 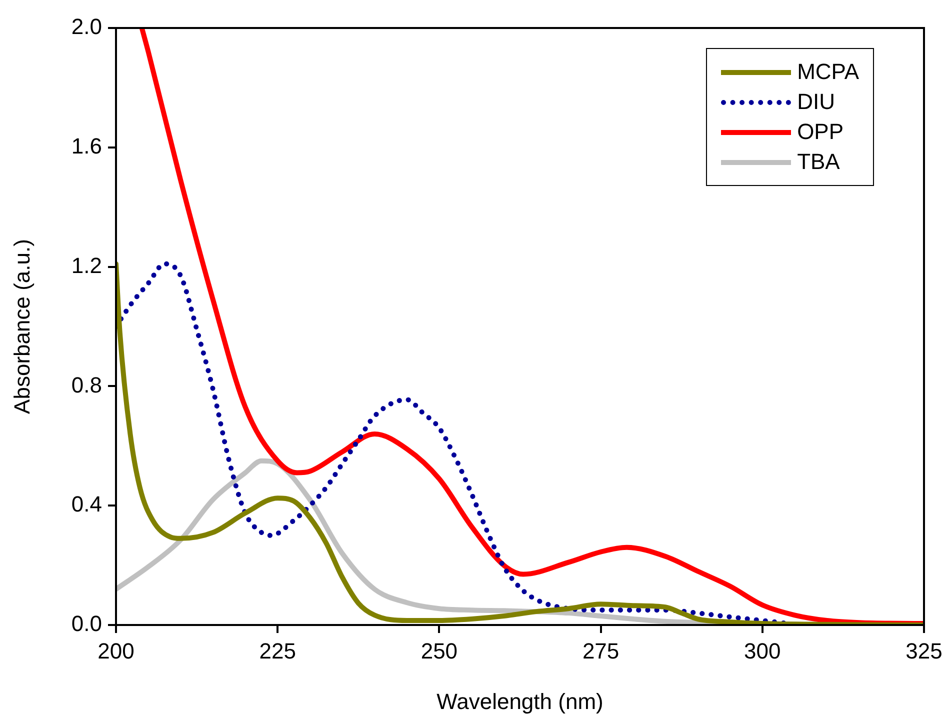 I want to click on y-tick-label: 0.0, so click(x=86, y=623).